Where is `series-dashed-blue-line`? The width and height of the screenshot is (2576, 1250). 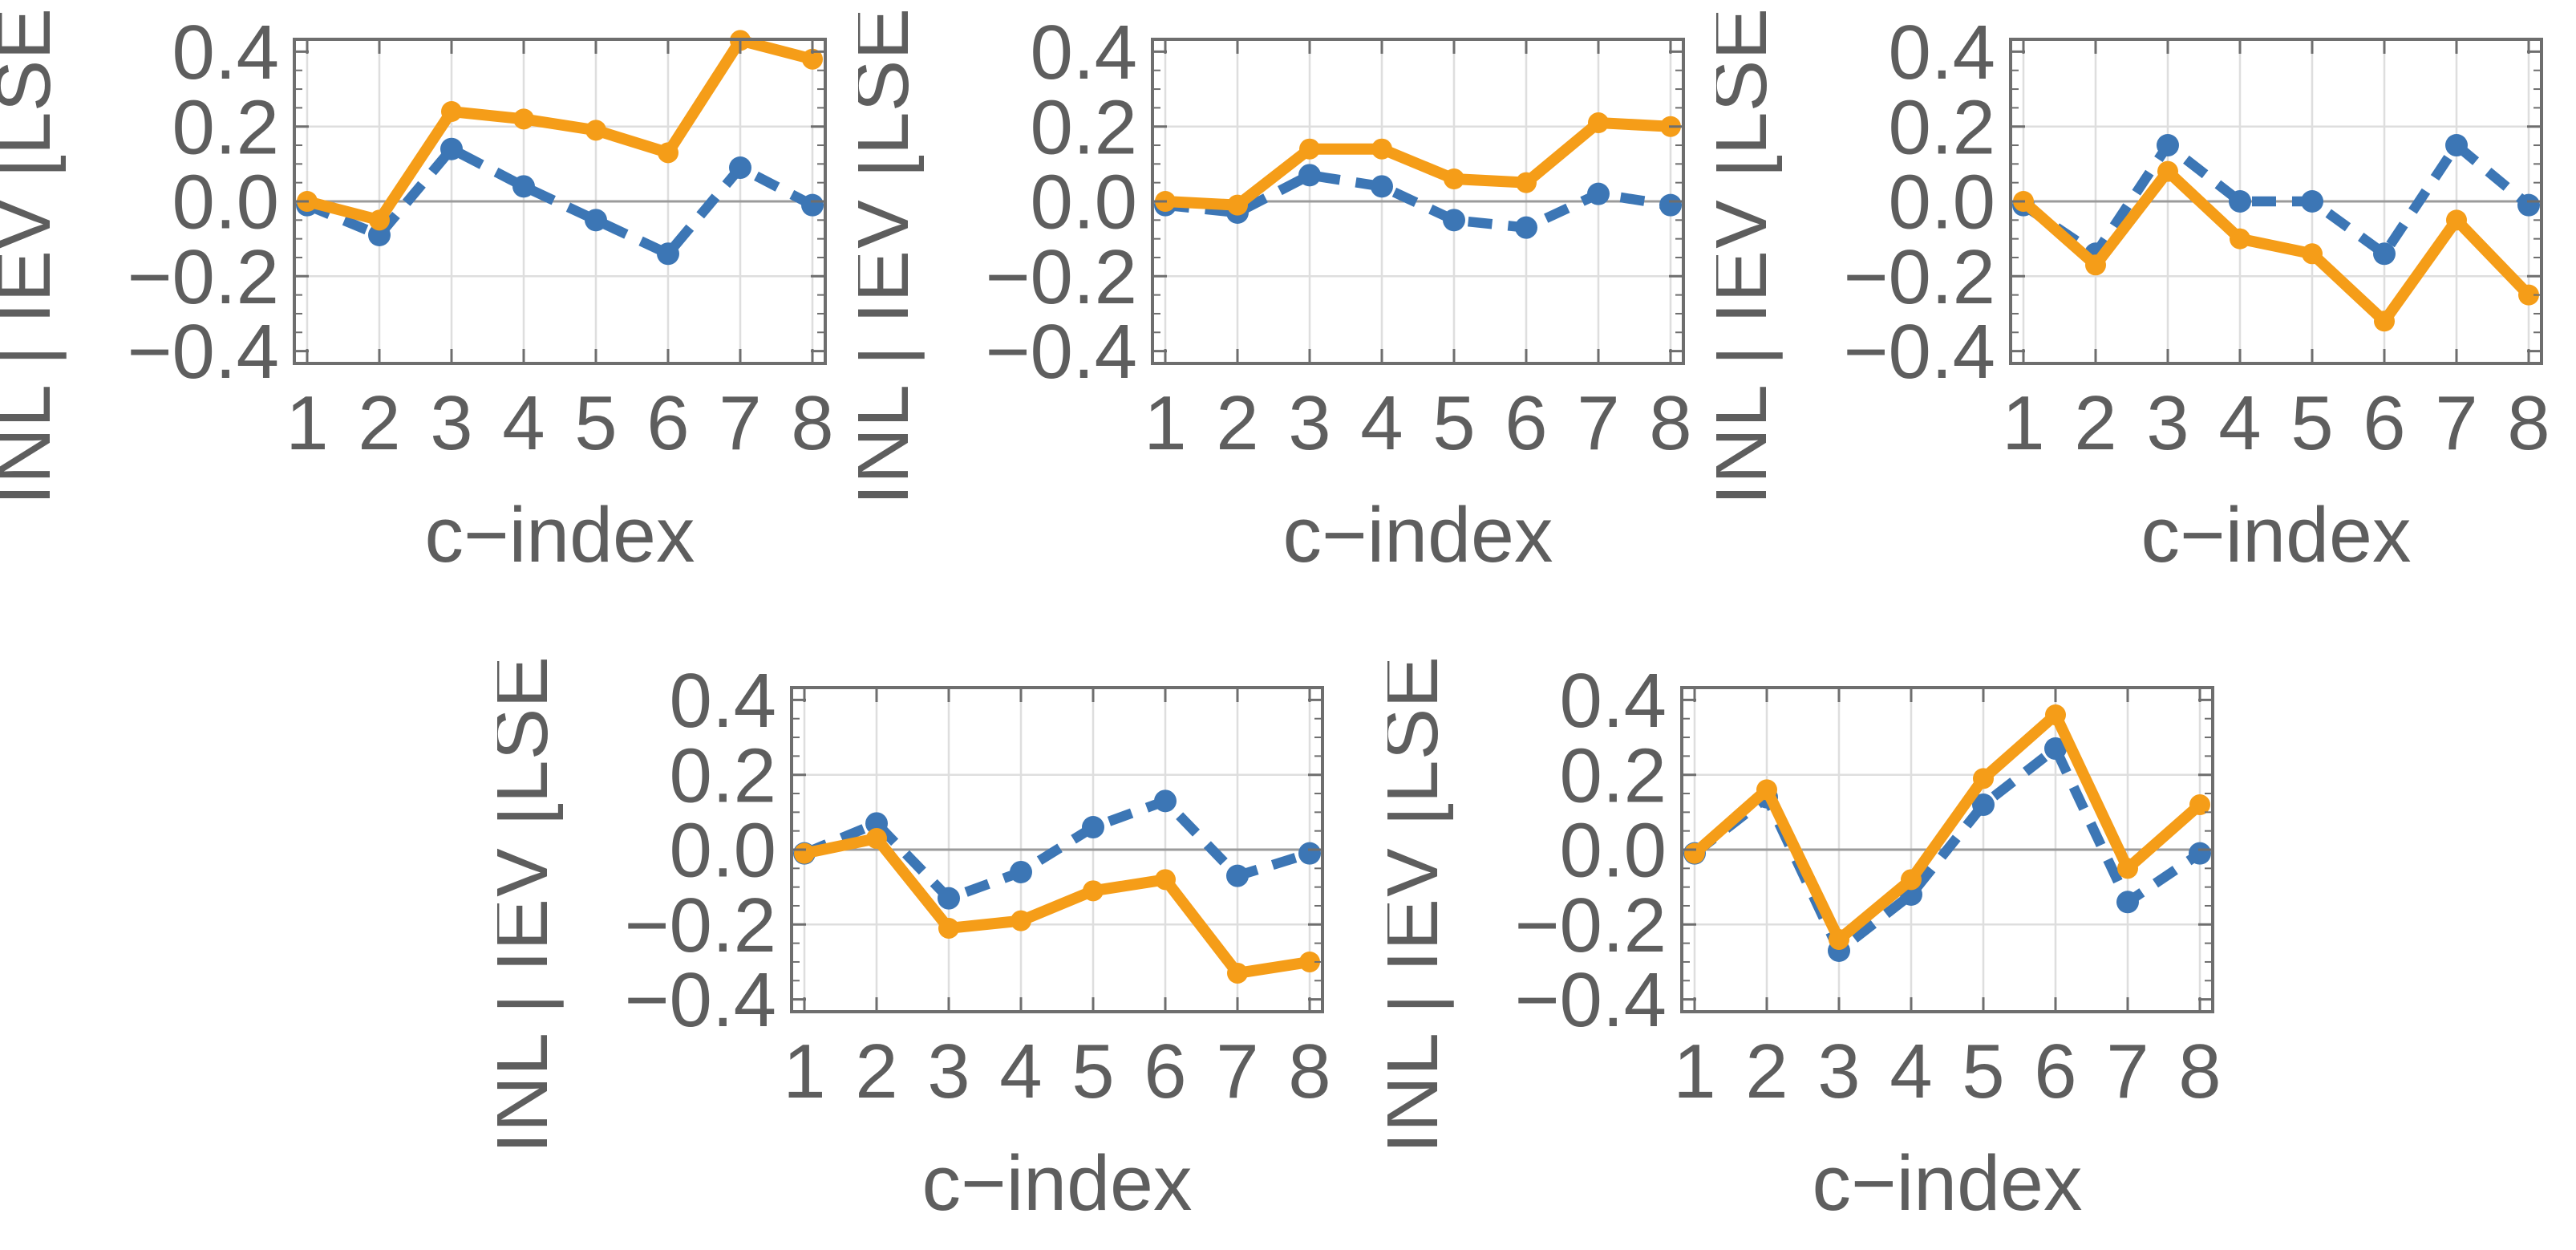
series-dashed-blue-line is located at coordinates (2276, 199).